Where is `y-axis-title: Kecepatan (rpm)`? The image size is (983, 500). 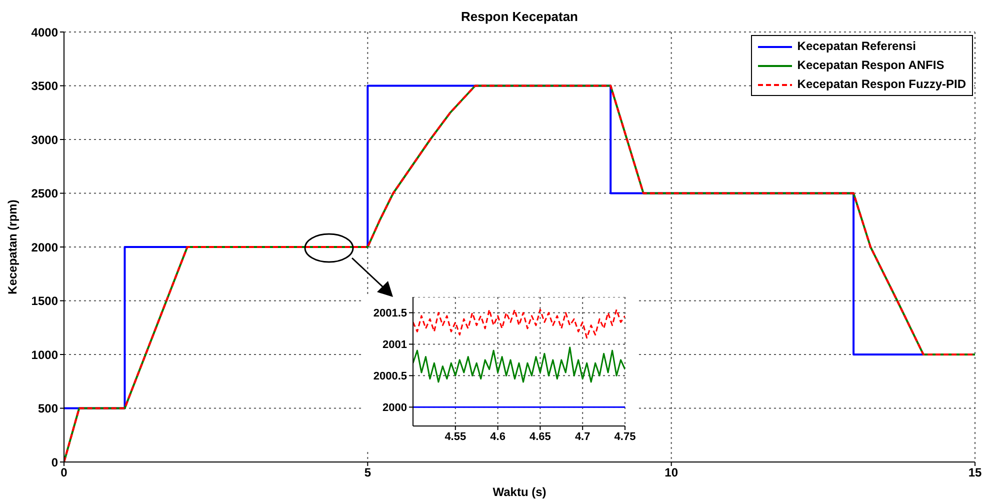
y-axis-title: Kecepatan (rpm) is located at coordinates (12, 247).